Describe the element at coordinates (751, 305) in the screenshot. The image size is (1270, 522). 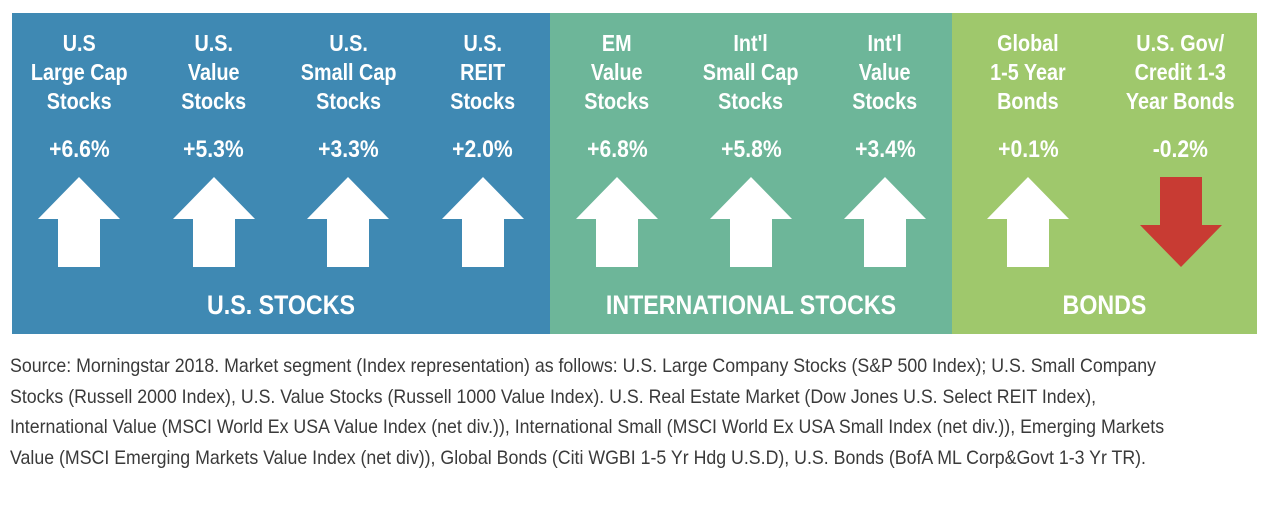
I see `international-stocks-label: INTERNATIONAL STOCKS` at that location.